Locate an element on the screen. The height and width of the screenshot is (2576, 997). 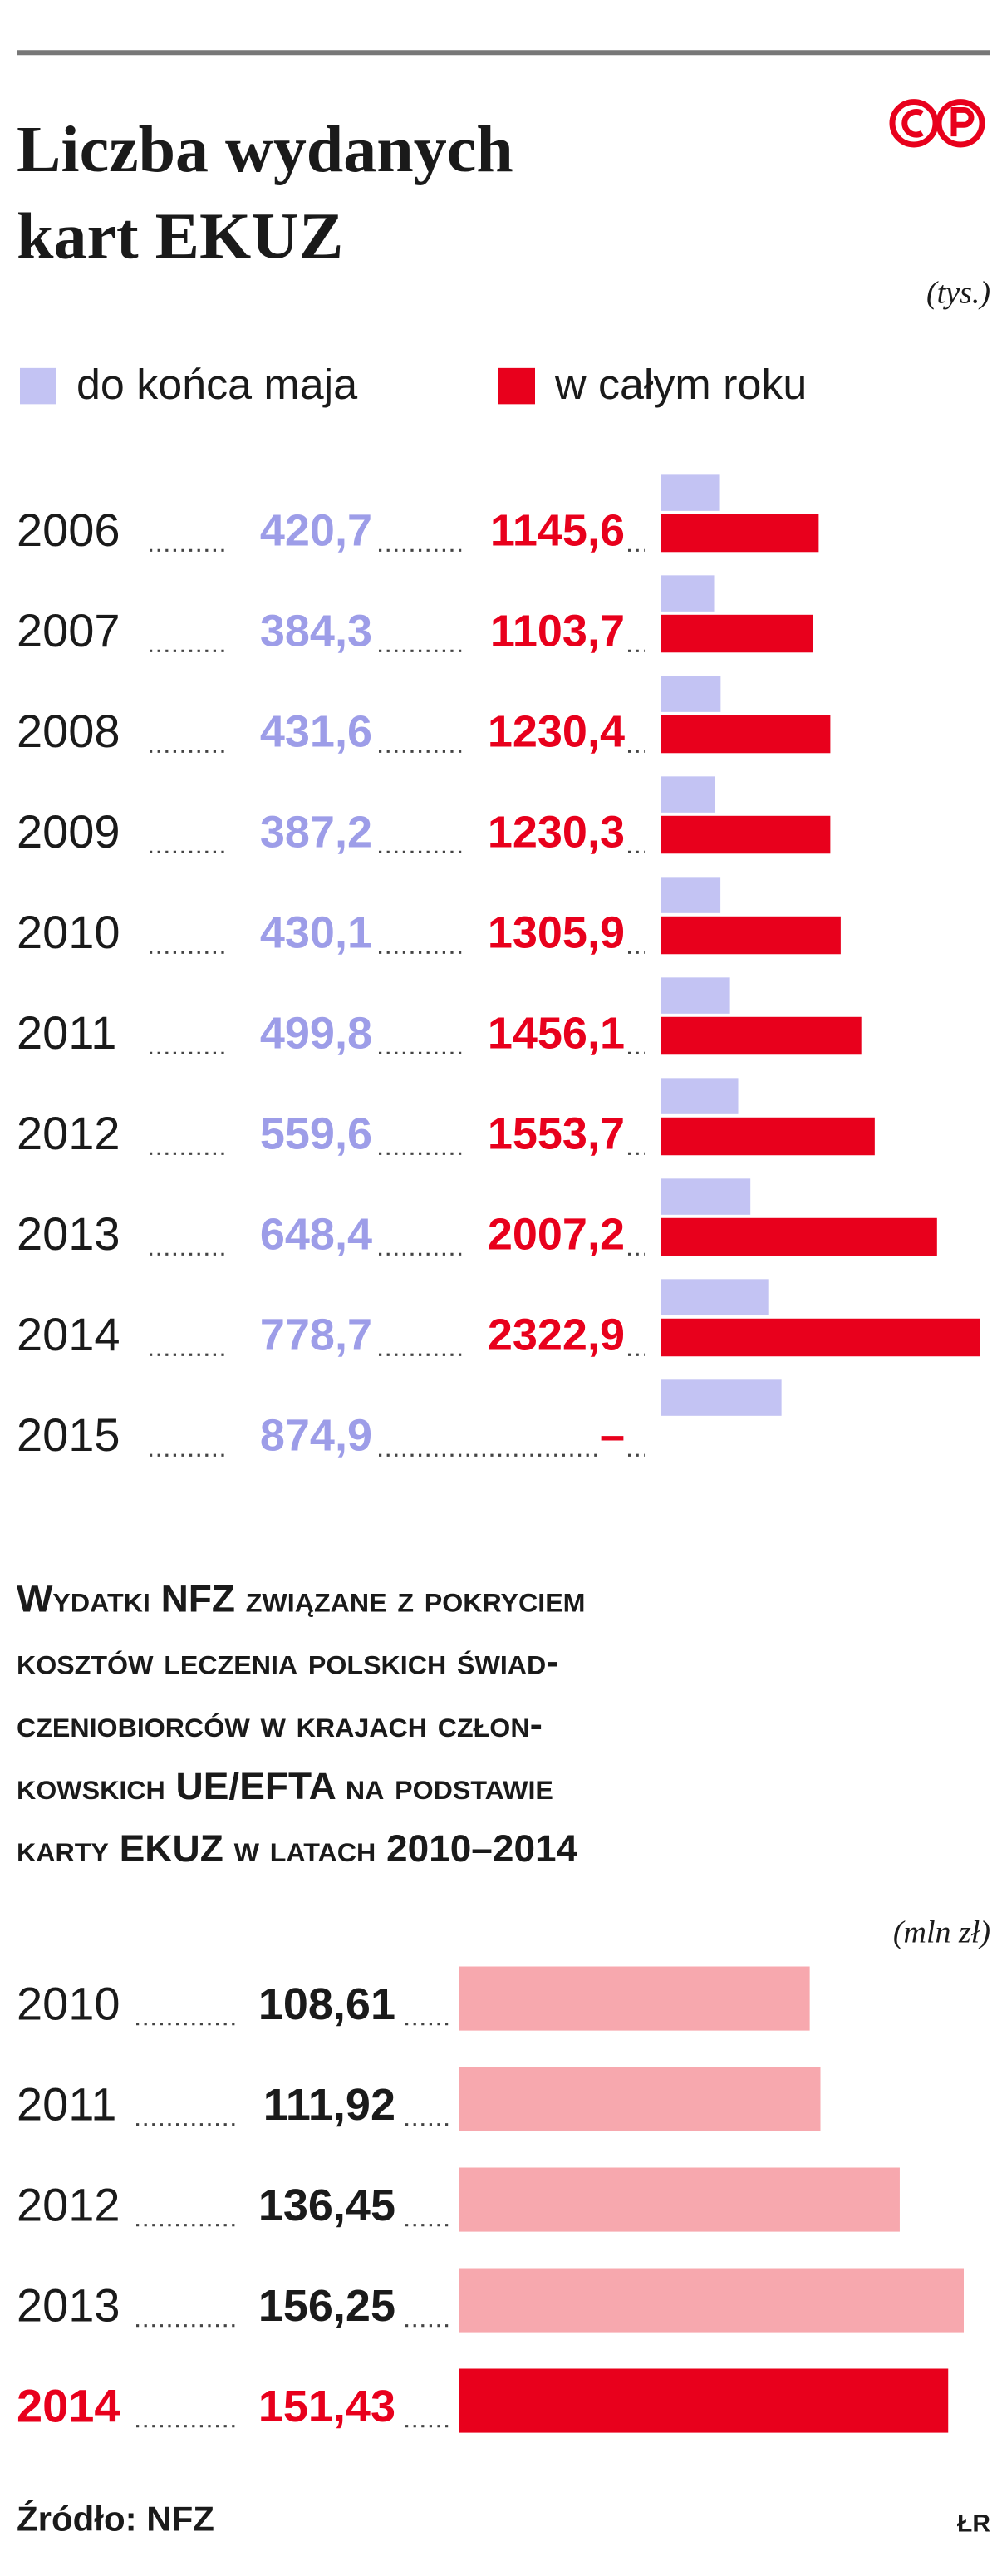
value-label: 111,92 is located at coordinates (329, 2105).